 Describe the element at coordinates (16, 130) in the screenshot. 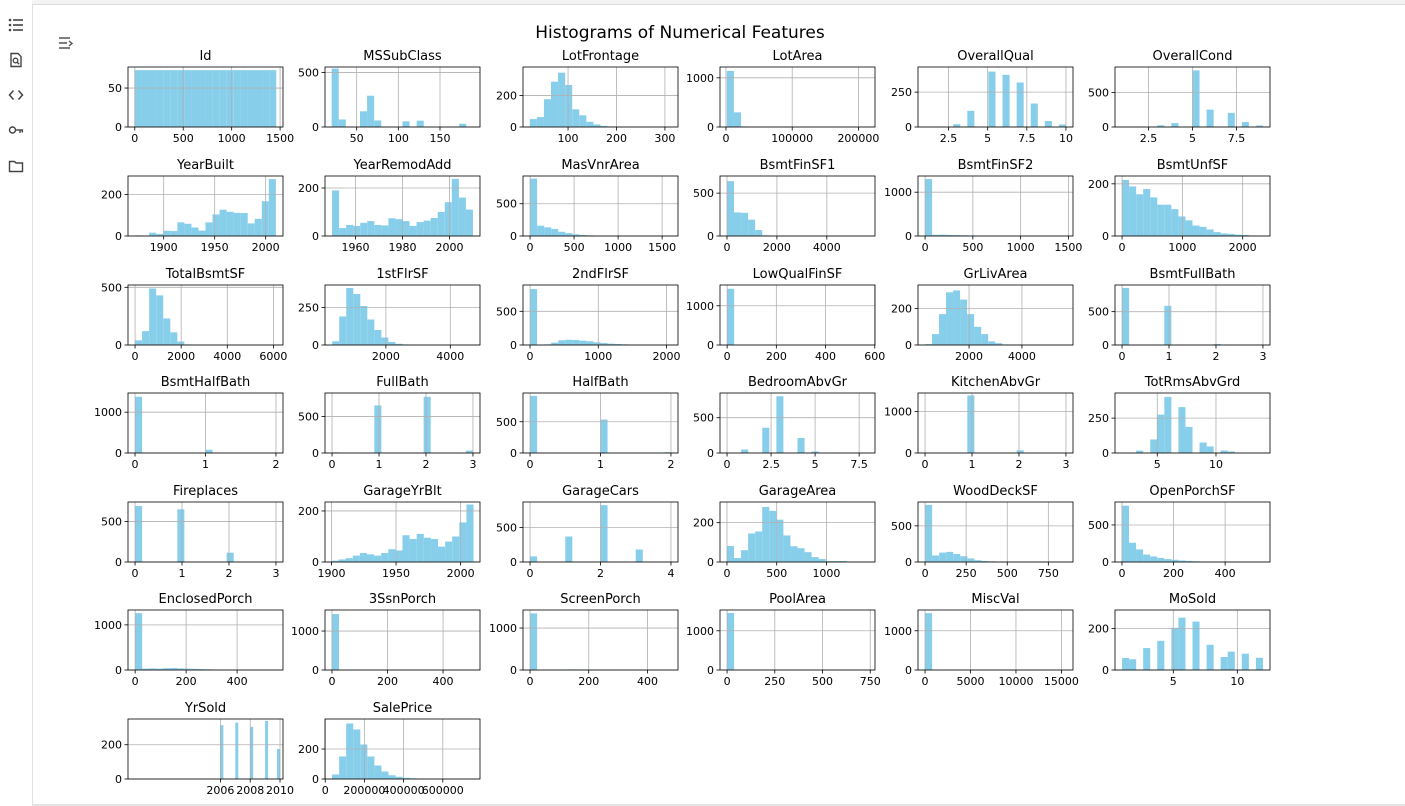

I see `key-icon` at that location.